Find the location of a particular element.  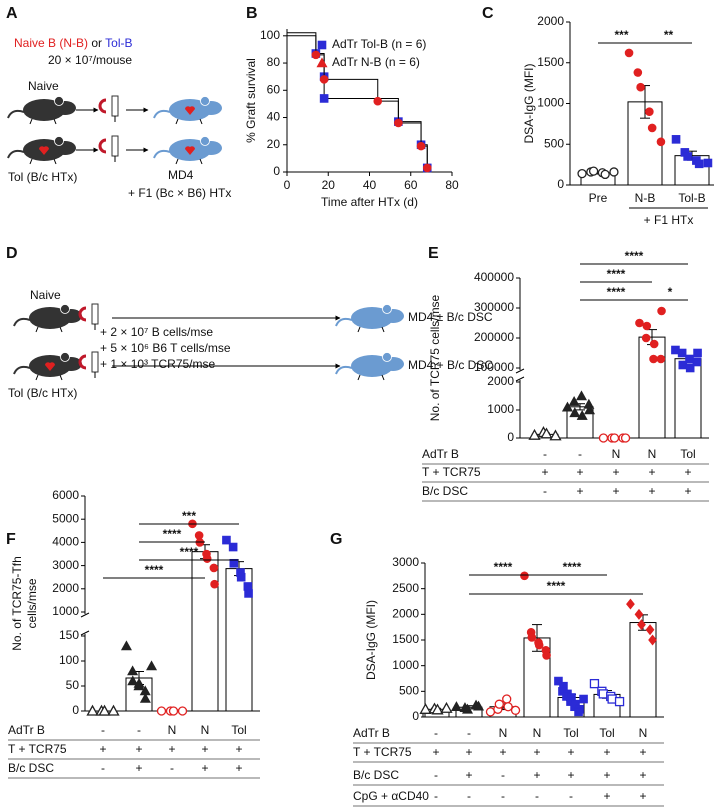

y-axis-label: DSA-IgG (MFI) is located at coordinates (529, 103).